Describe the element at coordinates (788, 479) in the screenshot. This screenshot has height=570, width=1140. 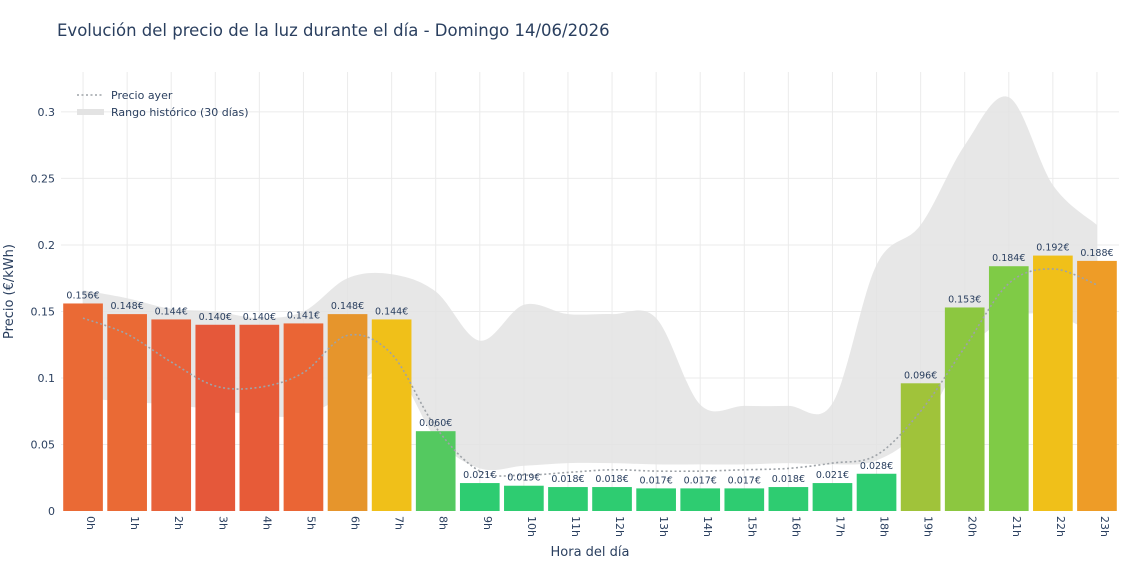
I see `data-label-16h: 0.018€` at that location.